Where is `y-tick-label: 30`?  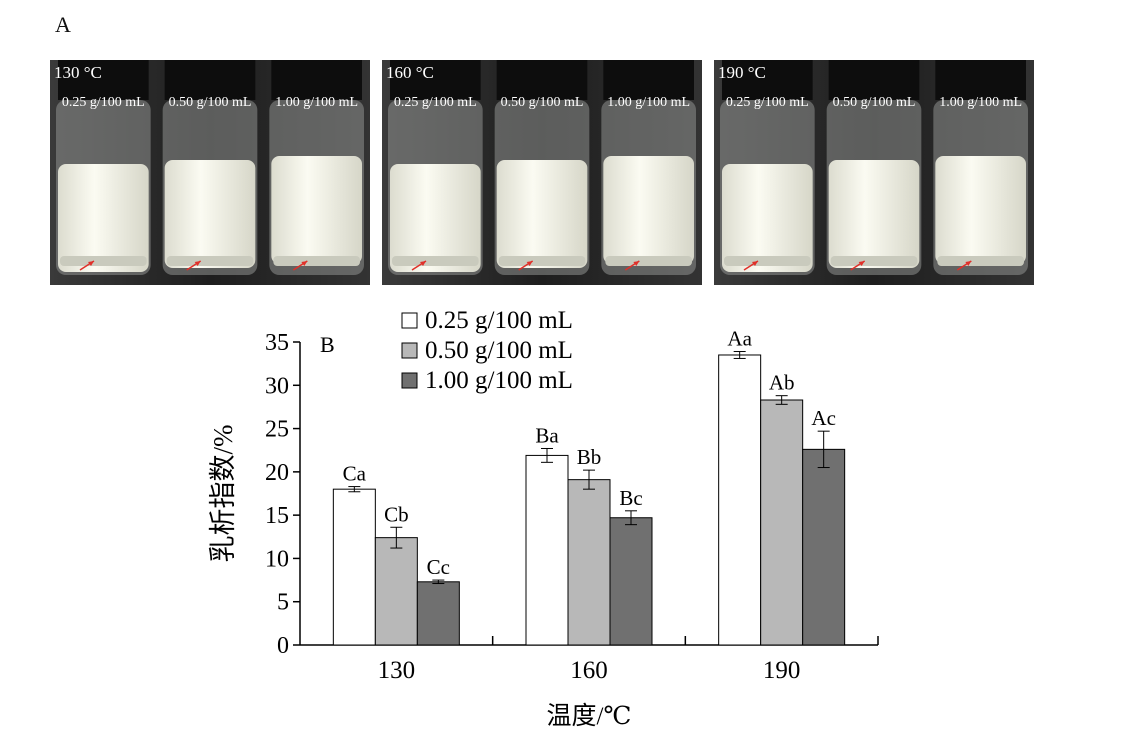 y-tick-label: 30 is located at coordinates (277, 386).